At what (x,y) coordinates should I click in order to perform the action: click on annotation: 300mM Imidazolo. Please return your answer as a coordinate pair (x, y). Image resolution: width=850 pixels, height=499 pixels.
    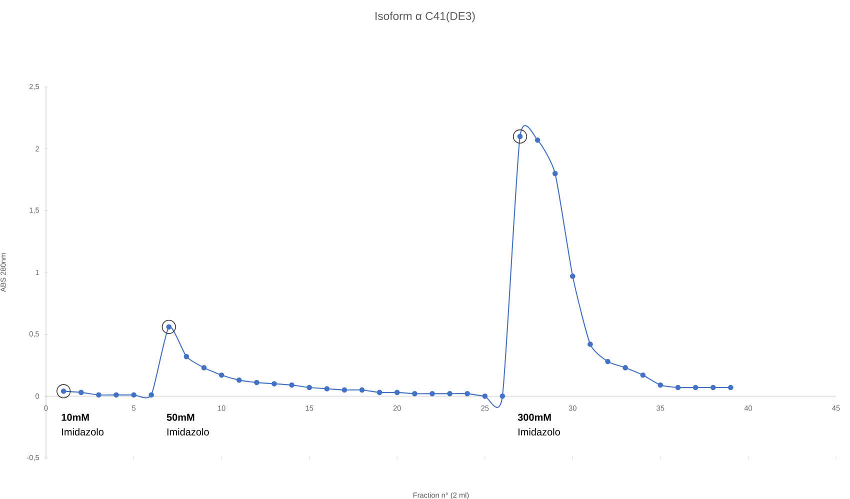
    Looking at the image, I should click on (539, 425).